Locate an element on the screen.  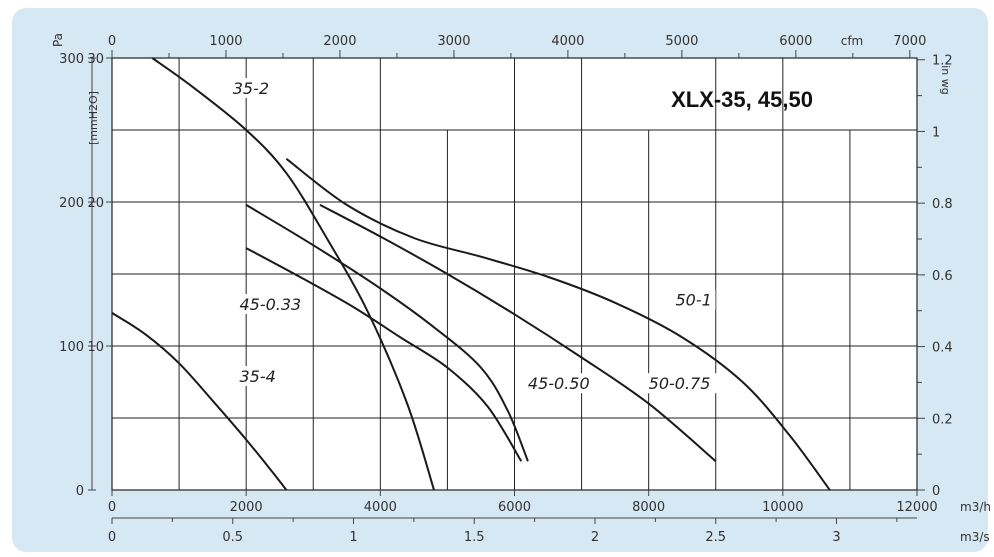
cfm-axis-label: cfm is located at coordinates (852, 41).